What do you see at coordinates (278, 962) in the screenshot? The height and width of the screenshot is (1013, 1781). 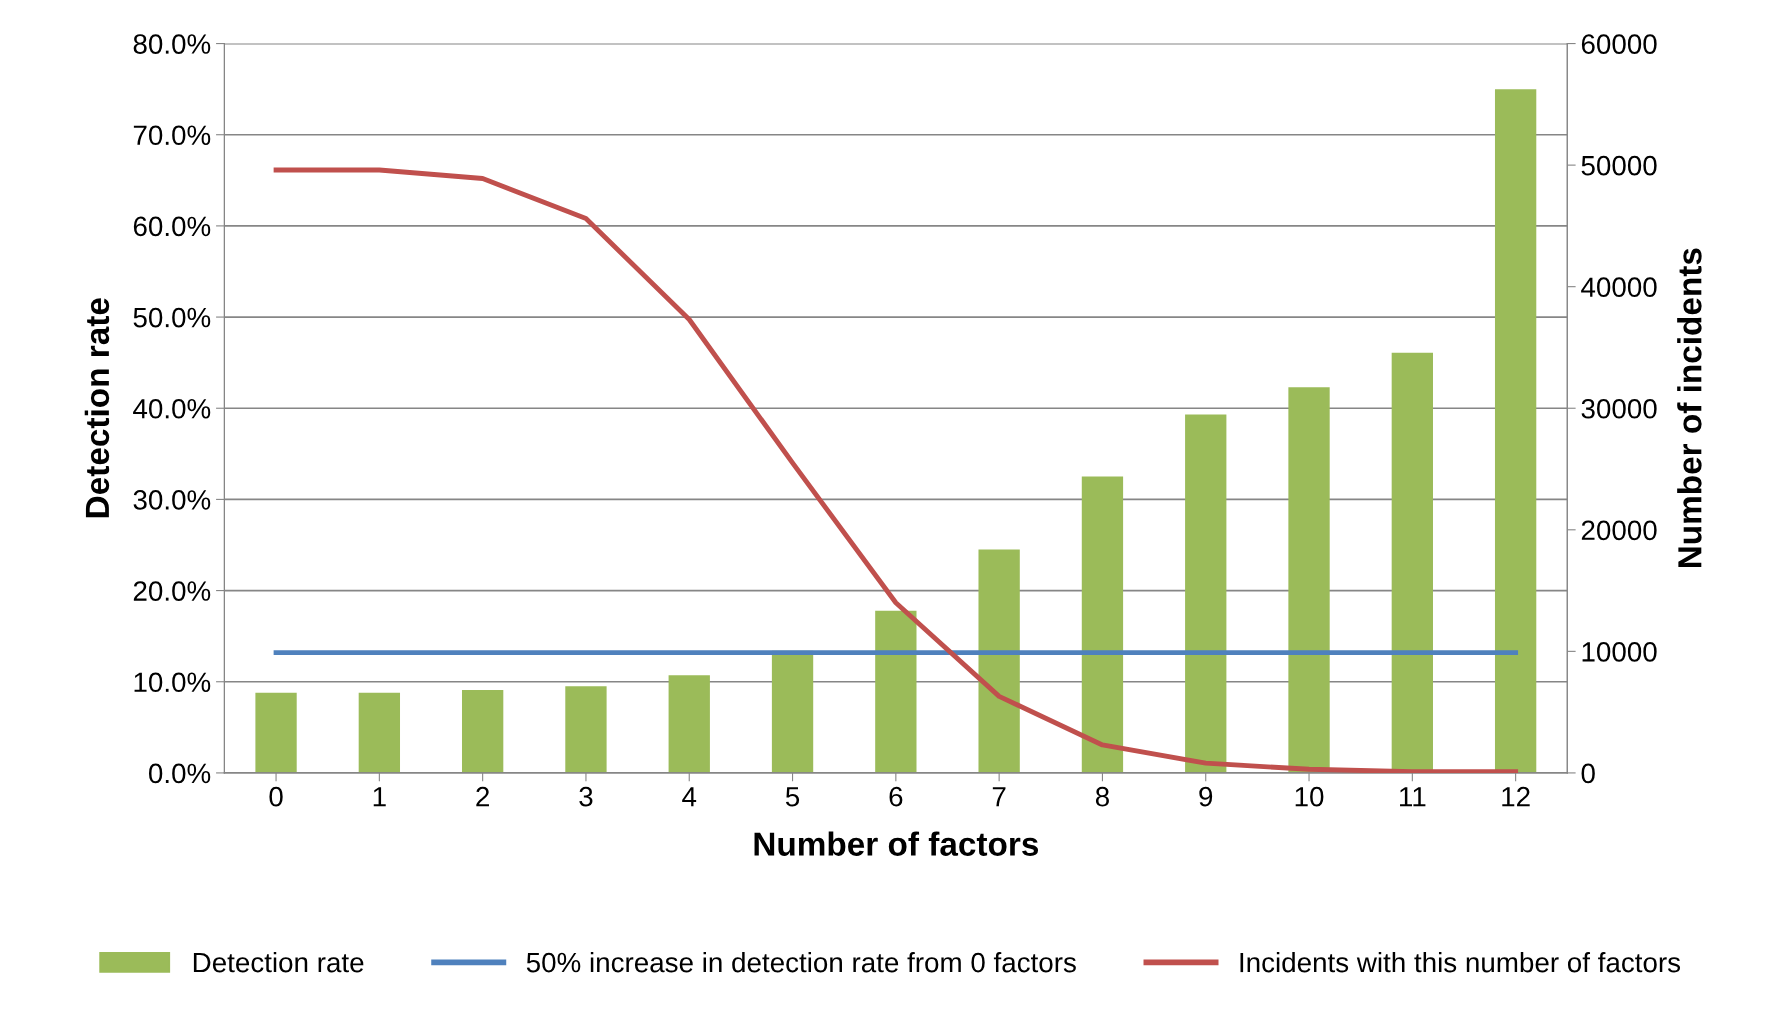 I see `legend-label: Detection rate` at bounding box center [278, 962].